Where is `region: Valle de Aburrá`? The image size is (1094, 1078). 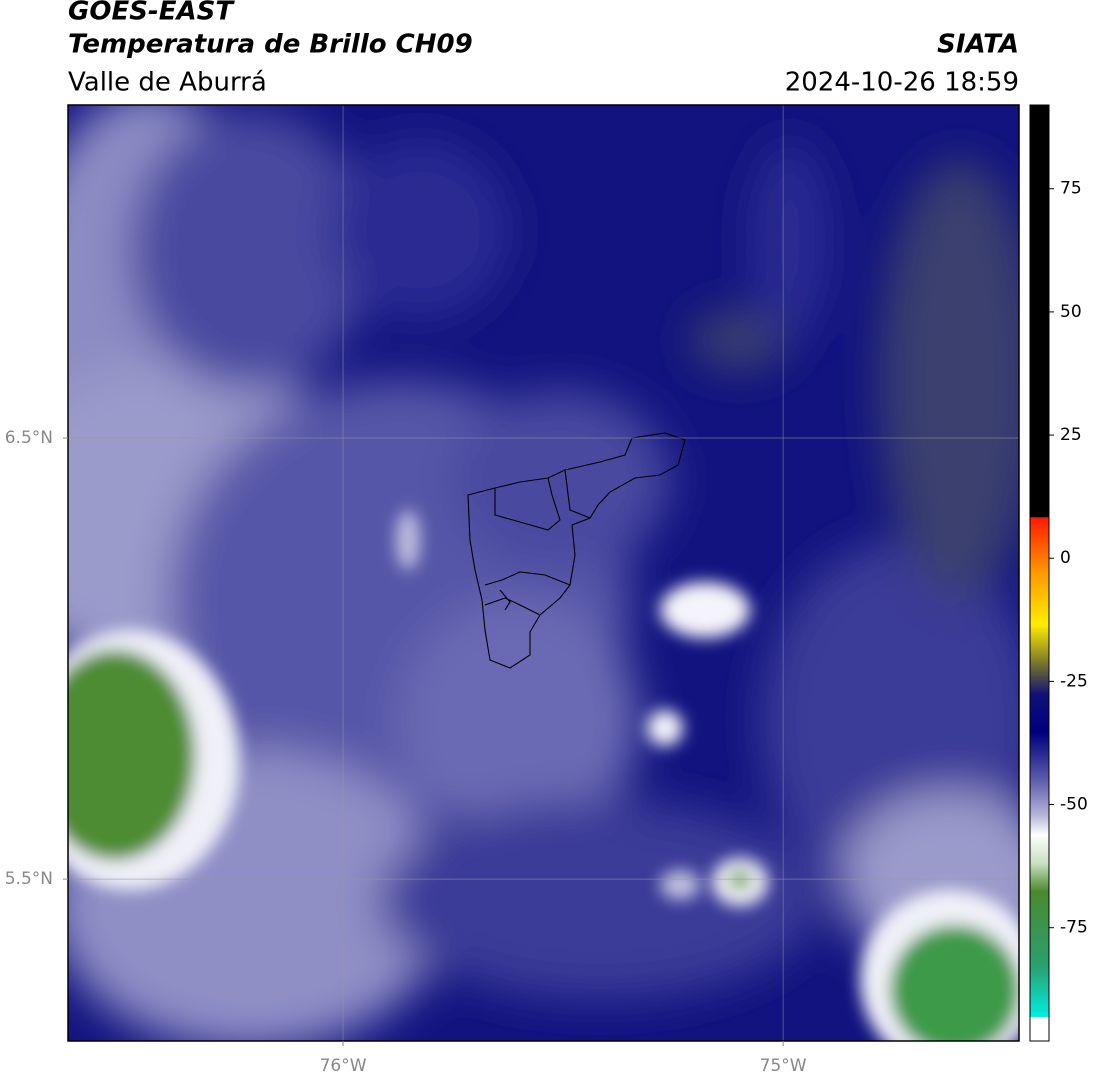
region: Valle de Aburrá is located at coordinates (167, 83).